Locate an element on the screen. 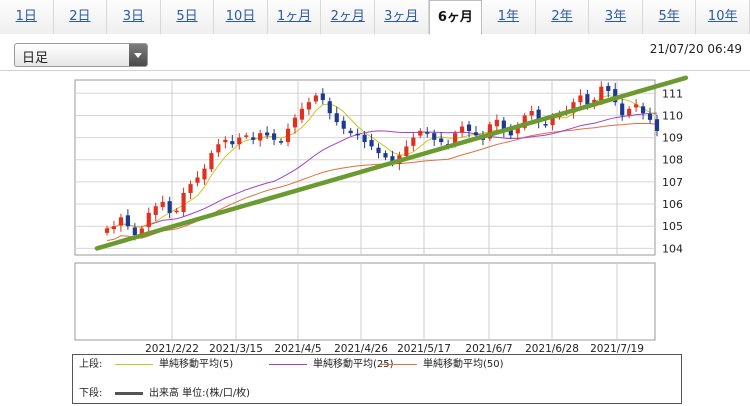 This screenshot has height=406, width=750. tab-14: 10年 is located at coordinates (723, 17).